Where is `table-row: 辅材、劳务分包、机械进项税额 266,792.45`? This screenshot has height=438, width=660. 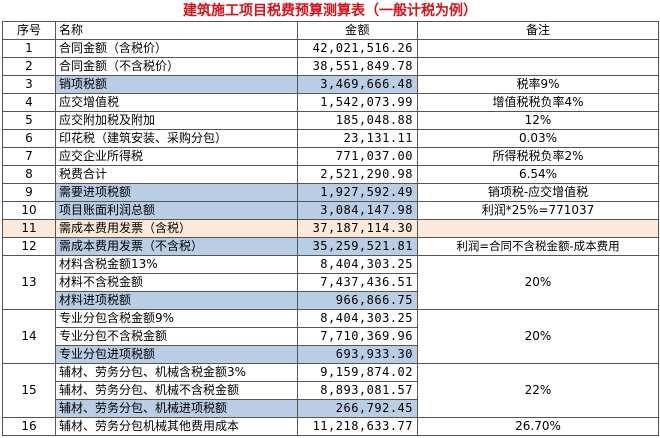
table-row: 辅材、劳务分包、机械进项税额 266,792.45 is located at coordinates (331, 408).